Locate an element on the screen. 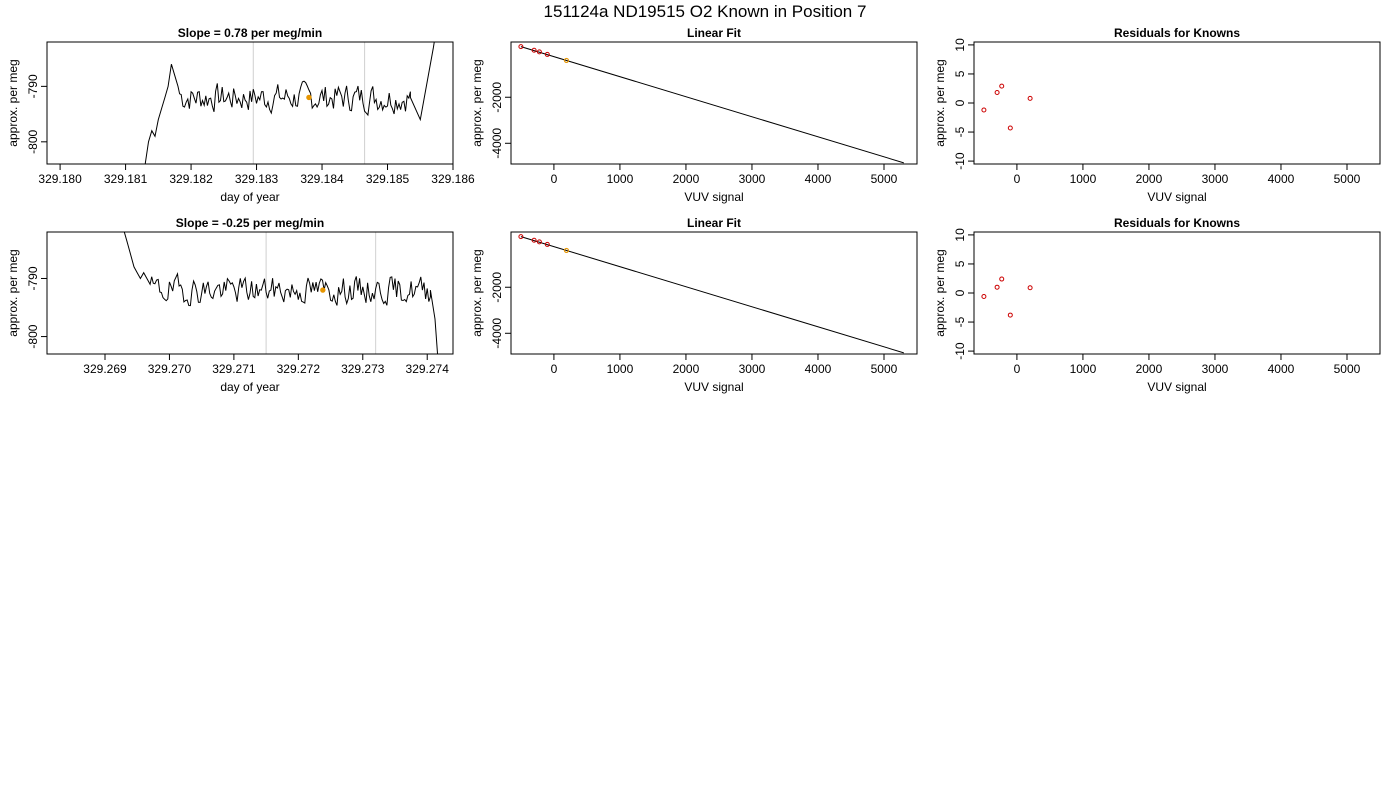 This screenshot has height=800, width=1400. x-tick-label: 329.185 is located at coordinates (388, 179).